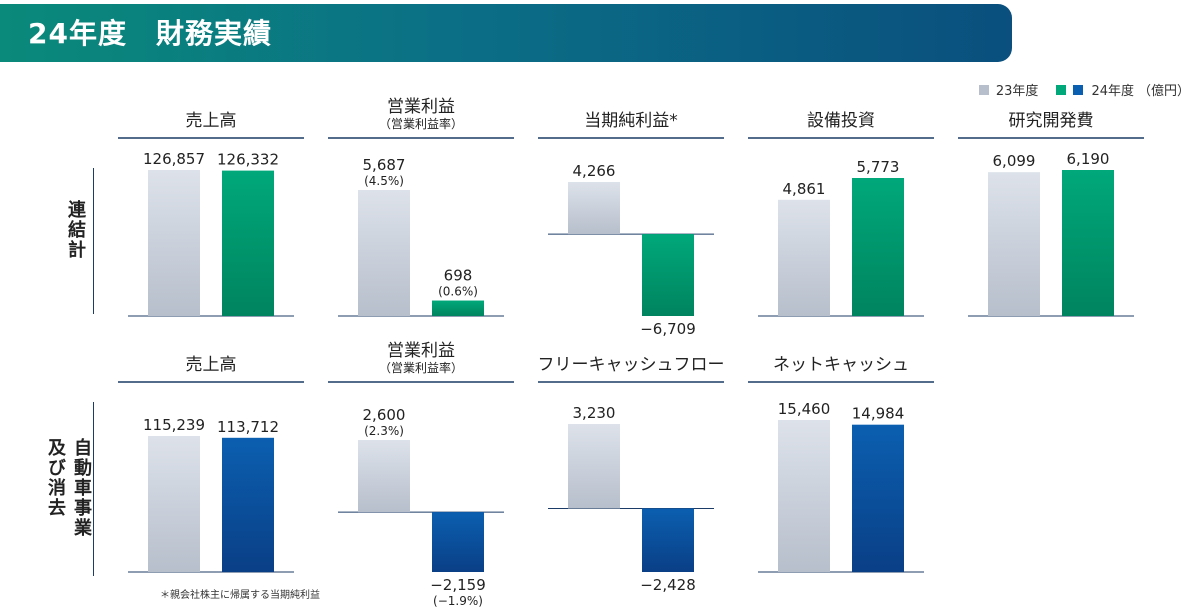  Describe the element at coordinates (421, 367) in the screenshot. I see `panel-subtitle-6: （営業利益率）` at that location.